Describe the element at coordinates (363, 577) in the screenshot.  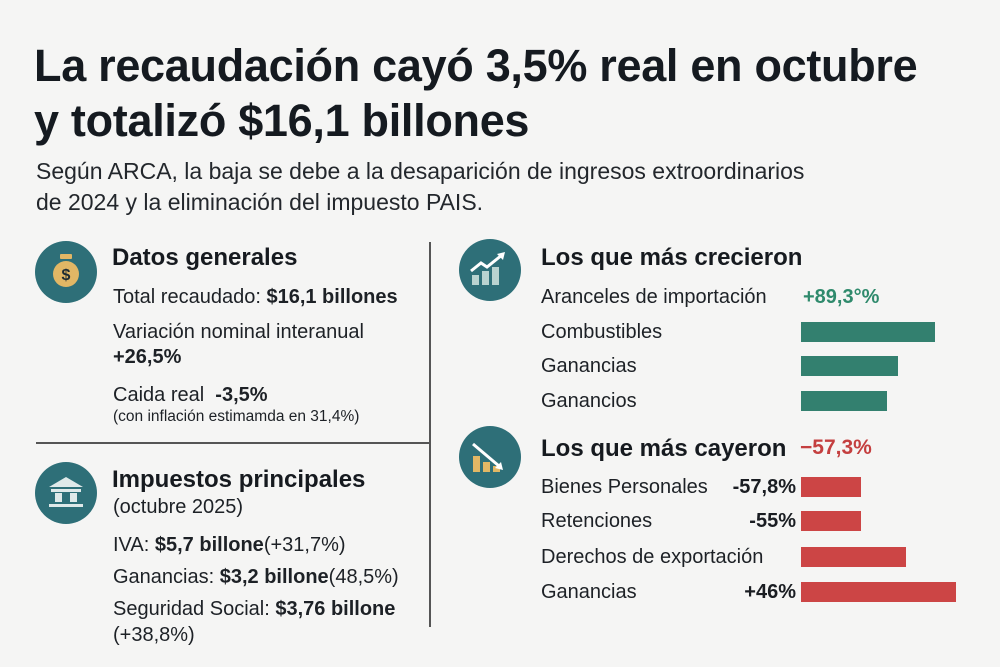
I see `impuesto-change: (48,5%)` at that location.